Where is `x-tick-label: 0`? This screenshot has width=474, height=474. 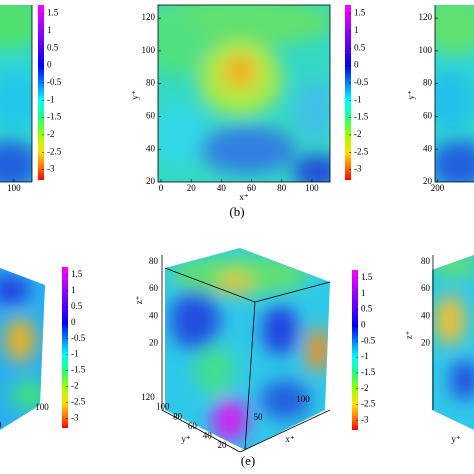 x-tick-label: 0 is located at coordinates (161, 188).